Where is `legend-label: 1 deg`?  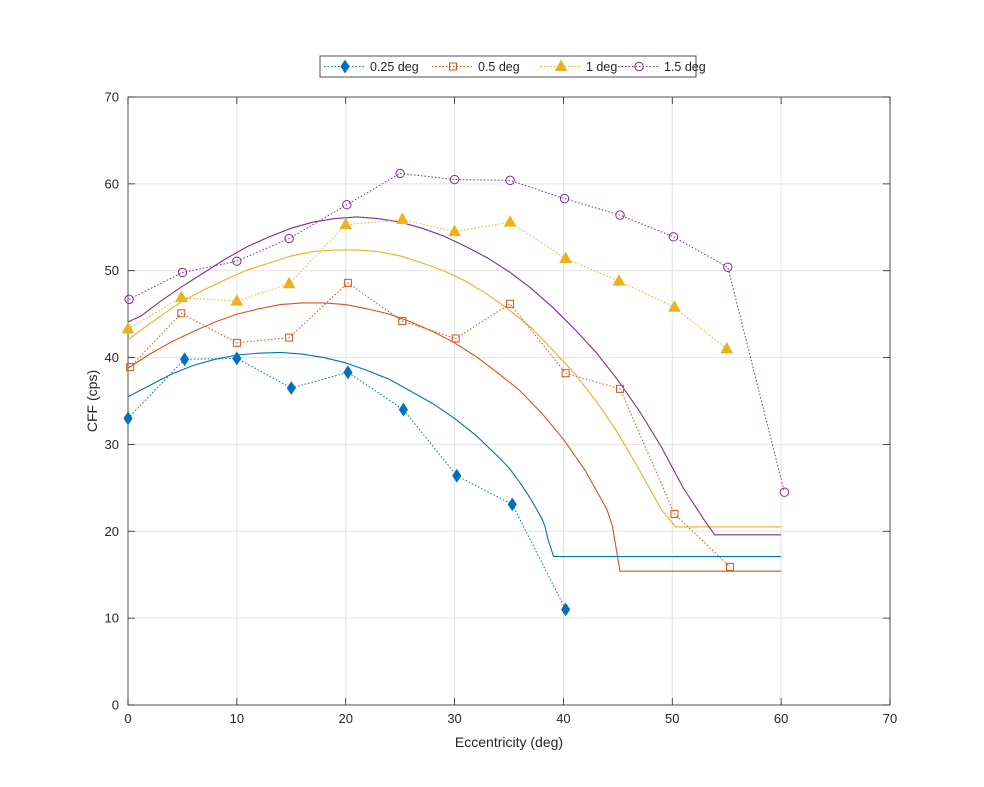
legend-label: 1 deg is located at coordinates (601, 67).